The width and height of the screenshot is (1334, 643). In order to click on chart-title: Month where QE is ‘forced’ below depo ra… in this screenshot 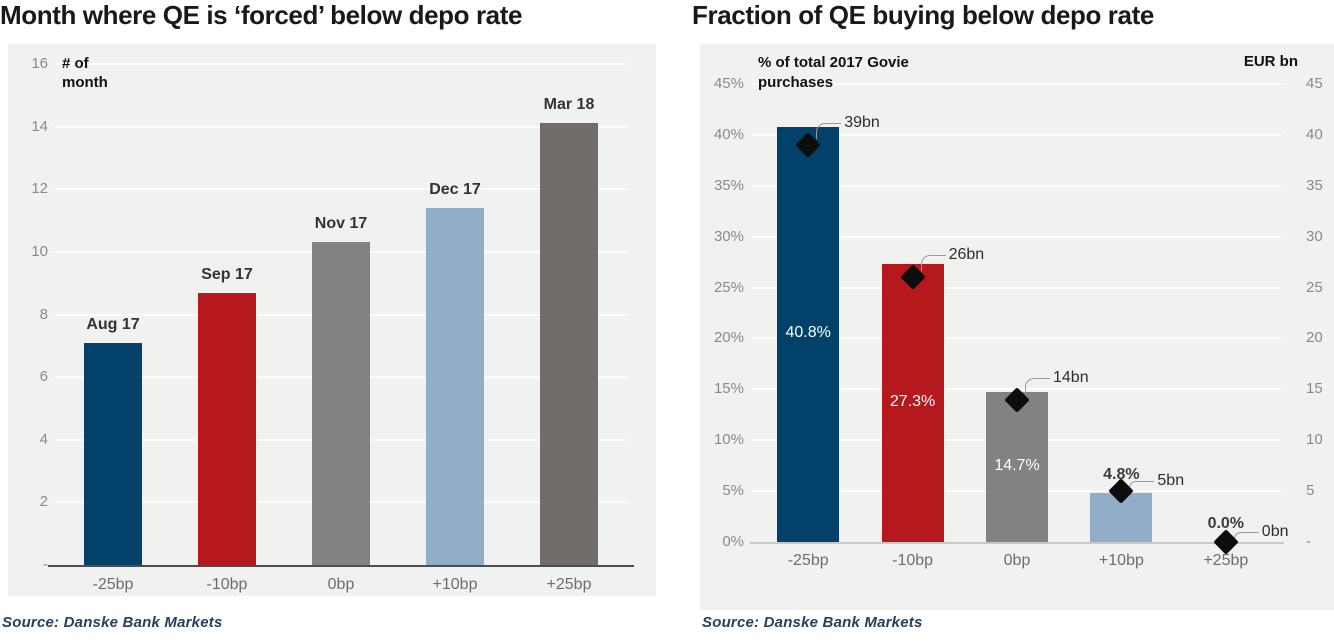, I will do `click(261, 15)`.